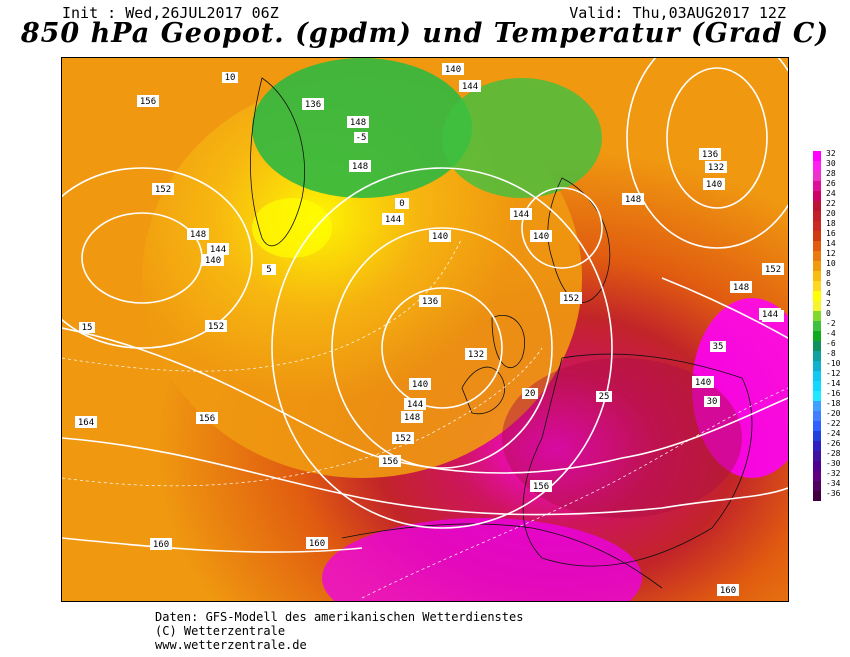 The image size is (850, 657). I want to click on svg-text: 20, so click(530, 394).